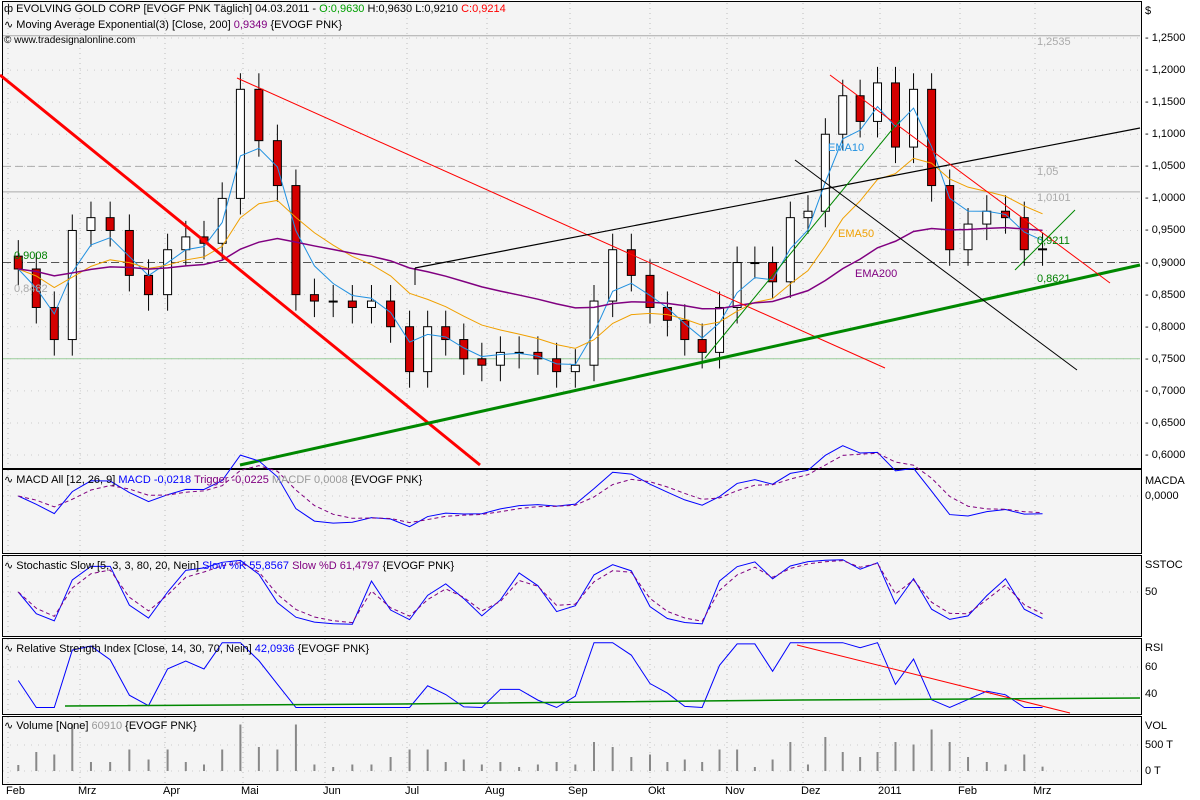 This screenshot has height=800, width=1200. Describe the element at coordinates (1165, 390) in the screenshot. I see `y-tick-label: - 0,7000` at that location.